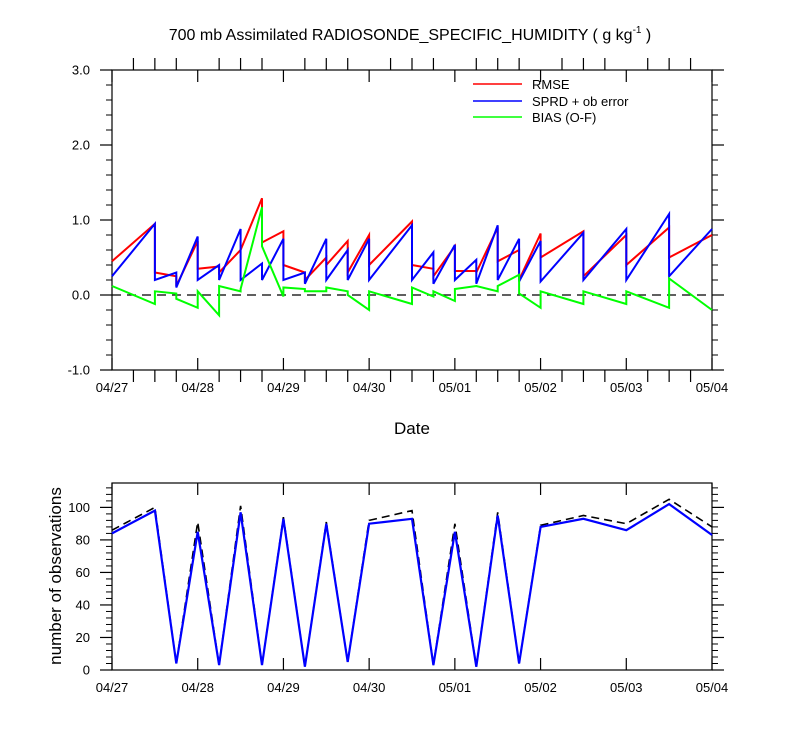 The width and height of the screenshot is (800, 750). What do you see at coordinates (637, 30) in the screenshot?
I see `title-superscript: -1` at bounding box center [637, 30].